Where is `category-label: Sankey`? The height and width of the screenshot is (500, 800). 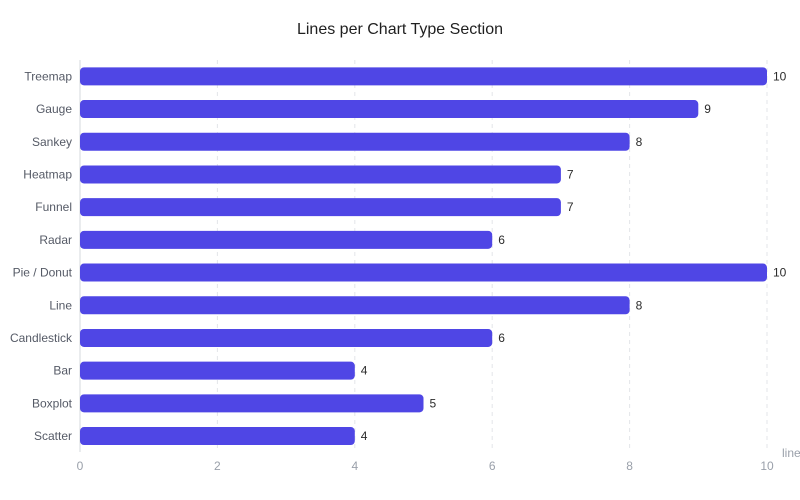 category-label: Sankey is located at coordinates (52, 142).